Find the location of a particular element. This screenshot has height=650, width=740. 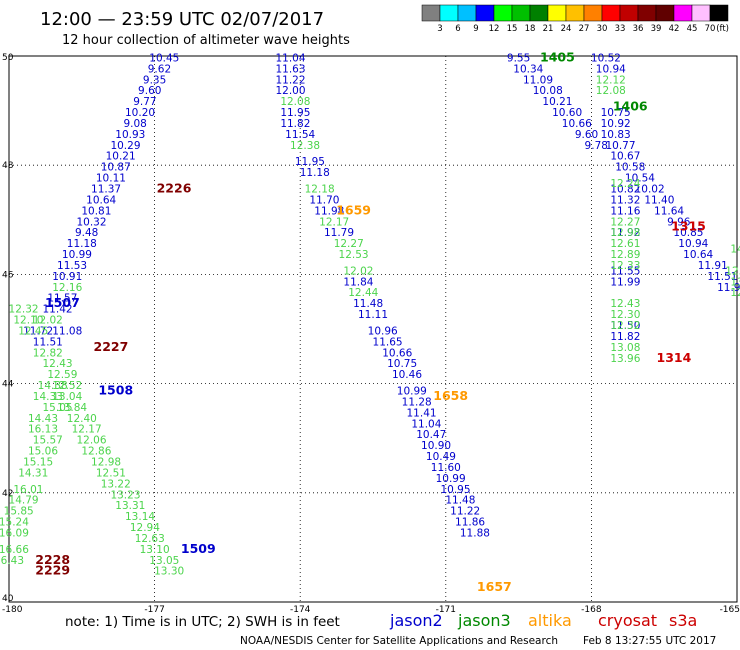

jason3-value-label: 12.52 is located at coordinates (67, 386).